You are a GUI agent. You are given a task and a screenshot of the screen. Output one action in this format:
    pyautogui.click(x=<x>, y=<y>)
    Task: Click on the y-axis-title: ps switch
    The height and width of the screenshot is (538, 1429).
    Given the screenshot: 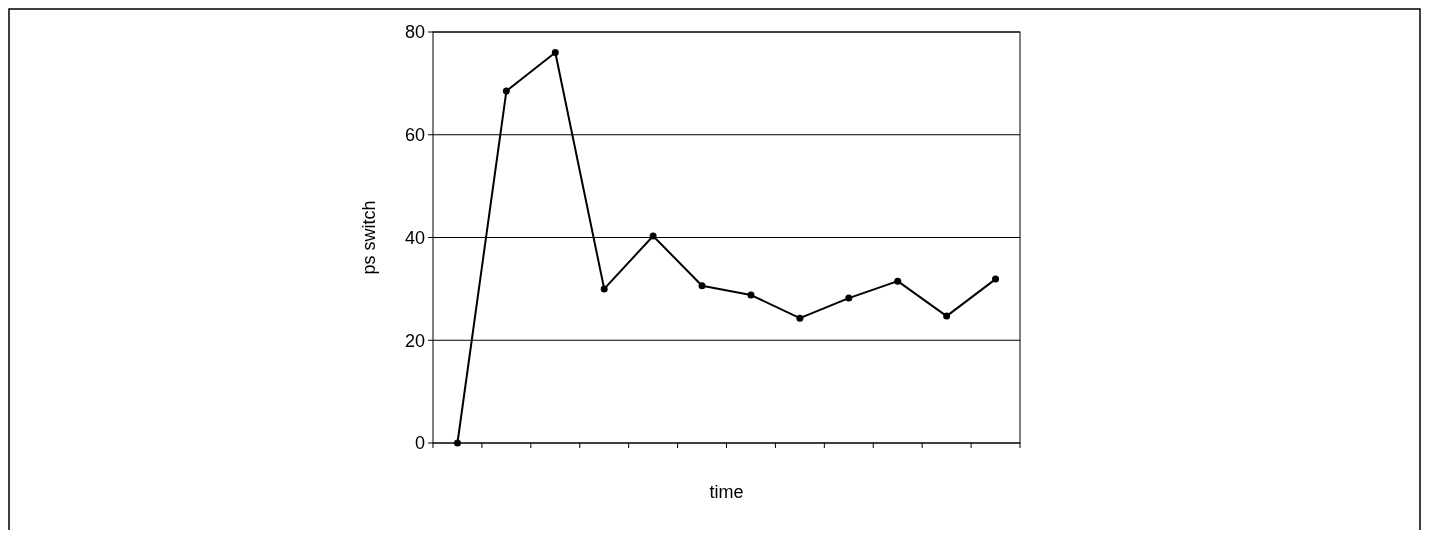 What is the action you would take?
    pyautogui.click(x=369, y=237)
    